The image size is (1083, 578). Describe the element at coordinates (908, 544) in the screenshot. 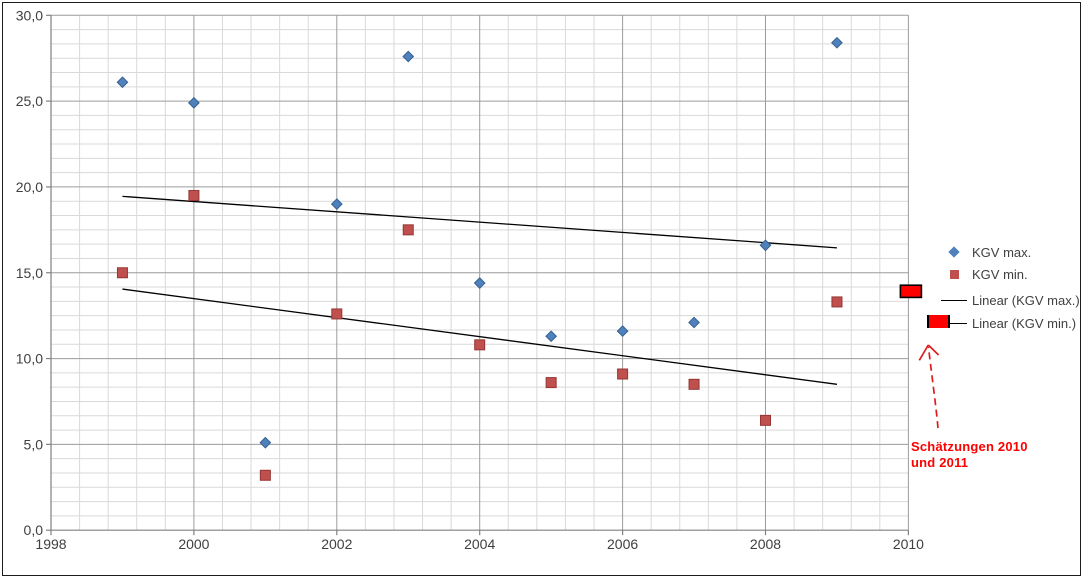

I see `x-tick-label: 2010` at that location.